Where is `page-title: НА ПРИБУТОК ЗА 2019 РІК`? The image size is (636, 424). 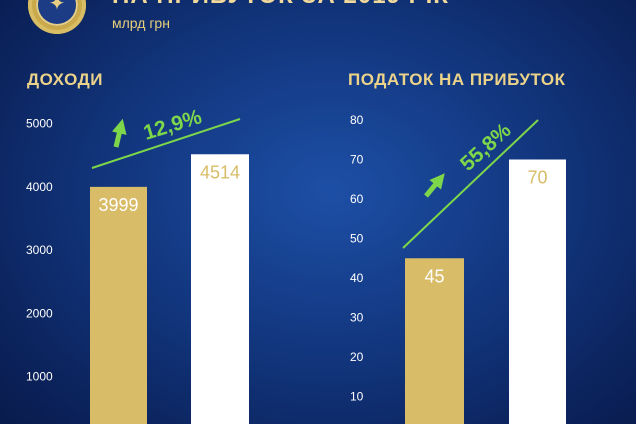
page-title: НА ПРИБУТОК ЗА 2019 РІК is located at coordinates (280, 5).